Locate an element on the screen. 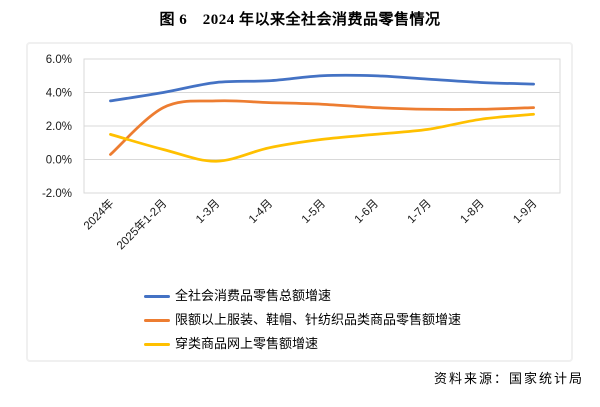 This screenshot has height=407, width=600. legend-label: 限额以上服装、鞋帽、针纺织品类商品零售额增速 is located at coordinates (318, 319).